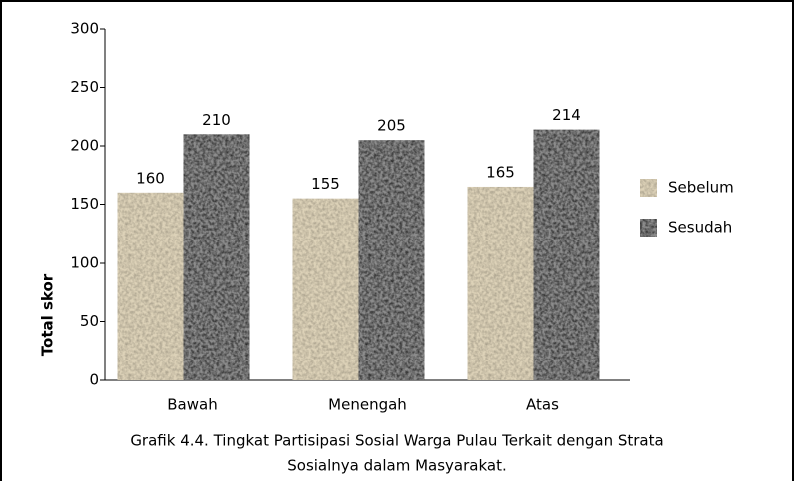  Describe the element at coordinates (94, 380) in the screenshot. I see `y-tick-label: 0` at that location.